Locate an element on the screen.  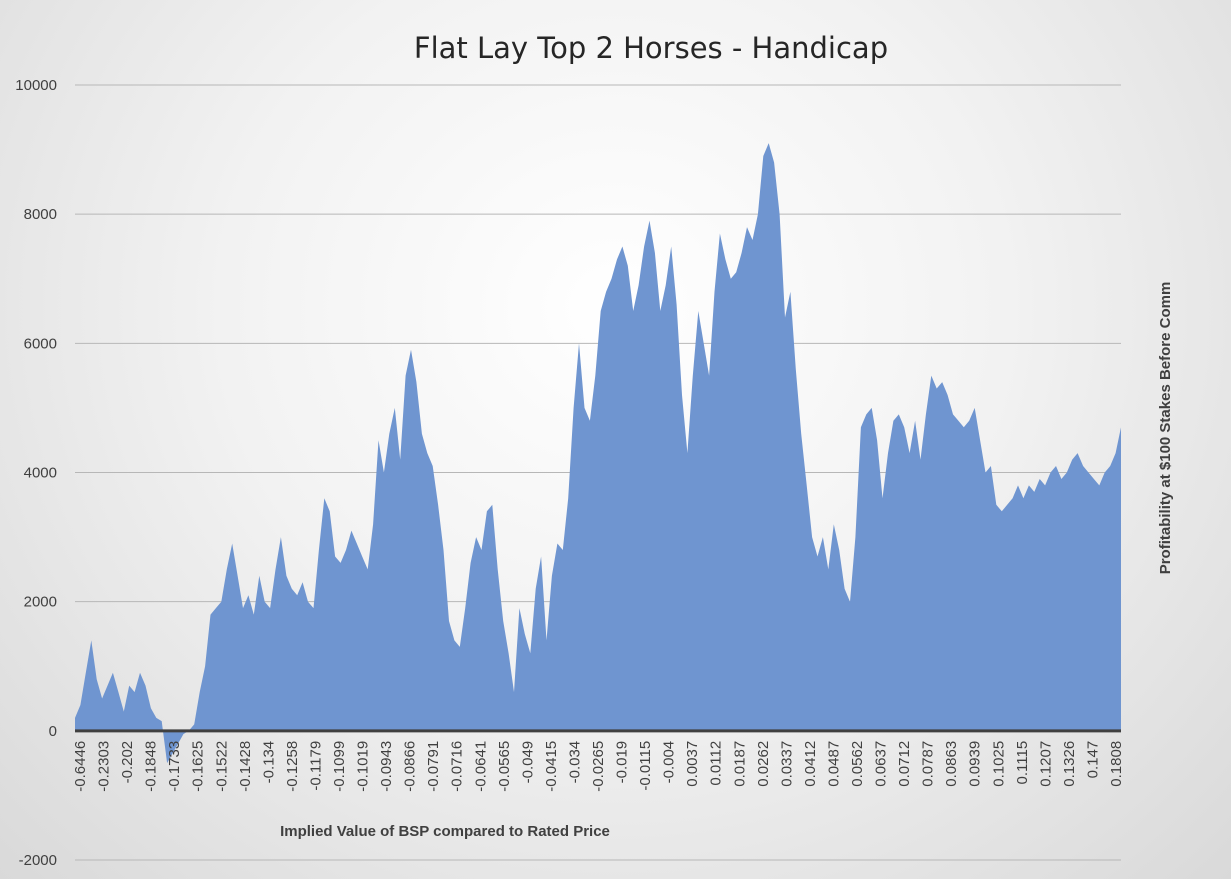
x-tick-label: -0.1522 is located at coordinates (221, 766).